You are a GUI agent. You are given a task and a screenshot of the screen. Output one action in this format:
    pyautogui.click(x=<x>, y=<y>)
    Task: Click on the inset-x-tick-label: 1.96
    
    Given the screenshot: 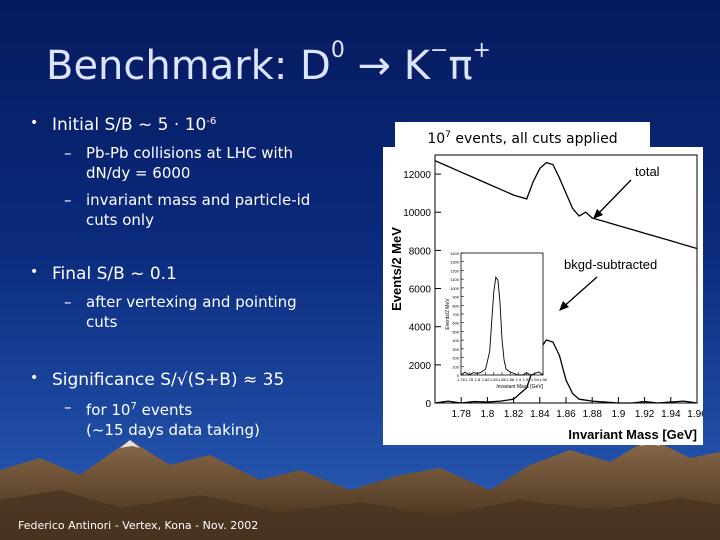 What is the action you would take?
    pyautogui.click(x=543, y=379)
    